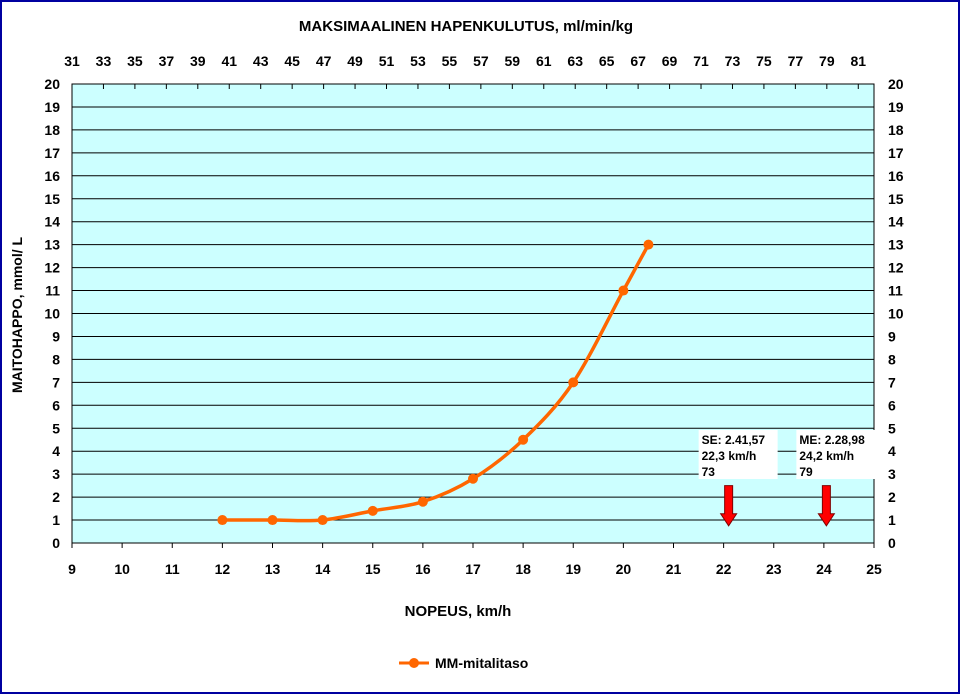  Describe the element at coordinates (56, 405) in the screenshot. I see `y-tick-label-left: 6` at that location.